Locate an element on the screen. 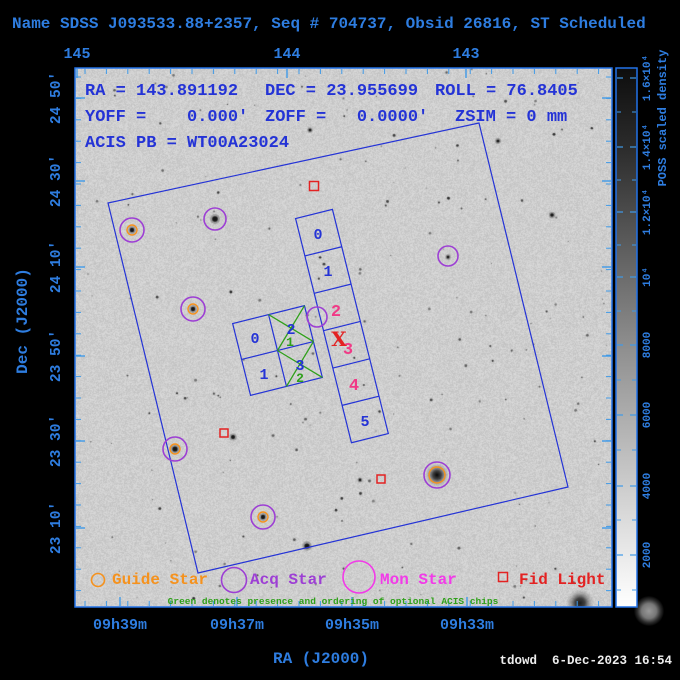 Image resolution: width=680 pixels, height=680 pixels. x-tick-09h35m: 09h35m is located at coordinates (352, 625).